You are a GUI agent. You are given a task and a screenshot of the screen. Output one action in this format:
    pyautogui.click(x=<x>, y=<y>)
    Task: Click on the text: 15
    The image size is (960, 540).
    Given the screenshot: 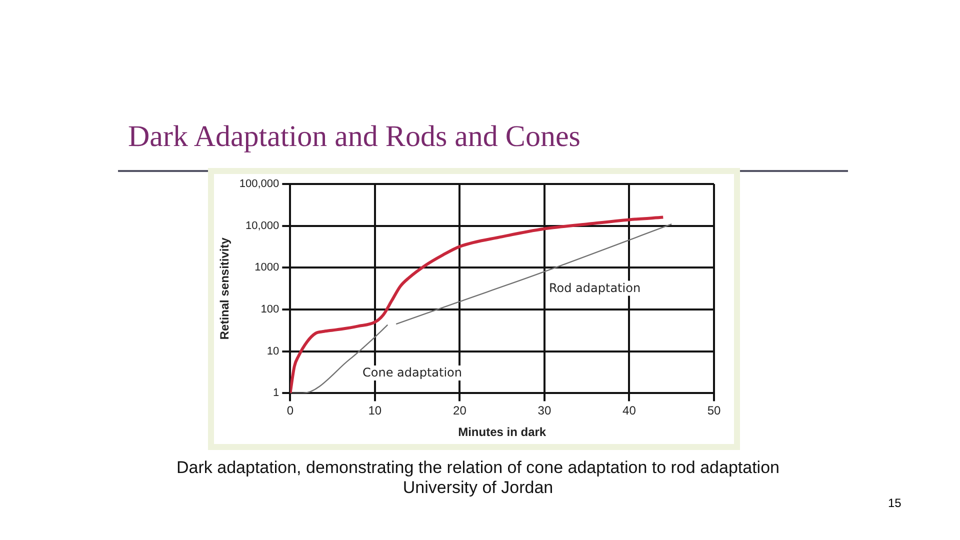 What is the action you would take?
    pyautogui.click(x=895, y=503)
    